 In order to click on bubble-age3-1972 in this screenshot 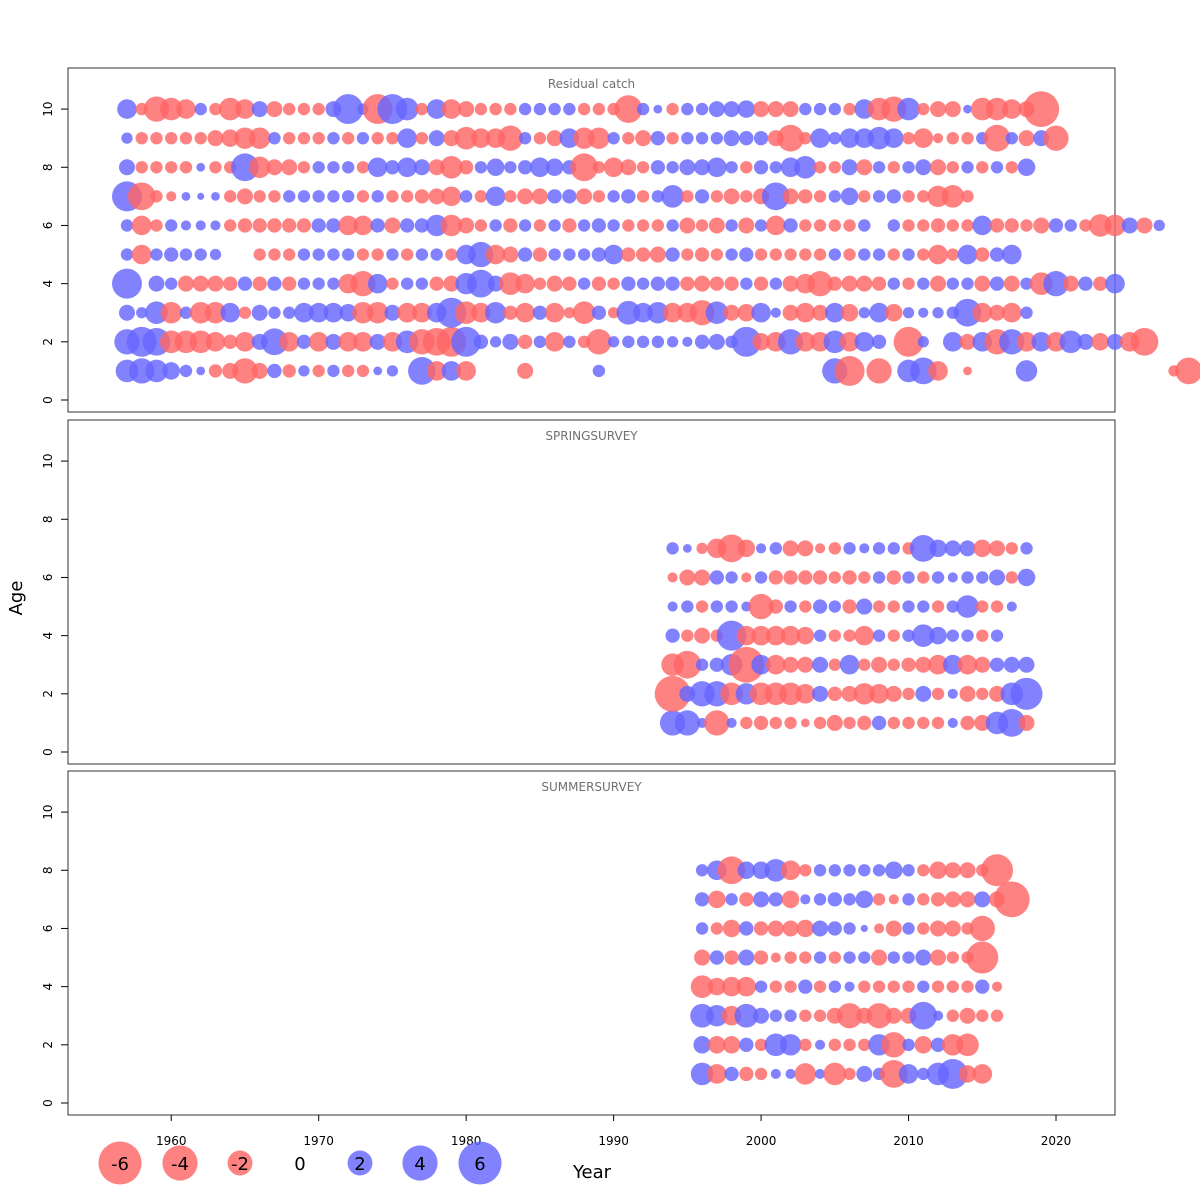, I will do `click(348, 312)`.